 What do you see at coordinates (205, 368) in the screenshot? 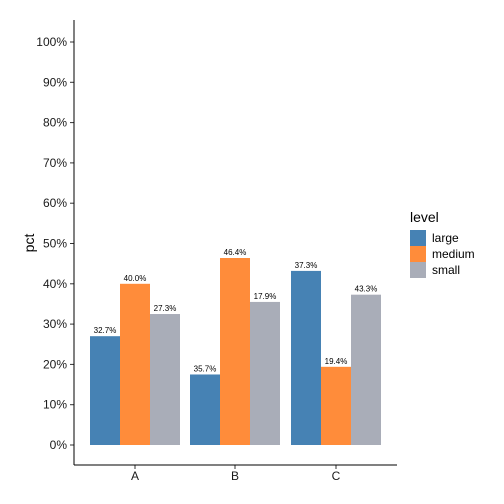
I see `bar-label: 35.7%` at bounding box center [205, 368].